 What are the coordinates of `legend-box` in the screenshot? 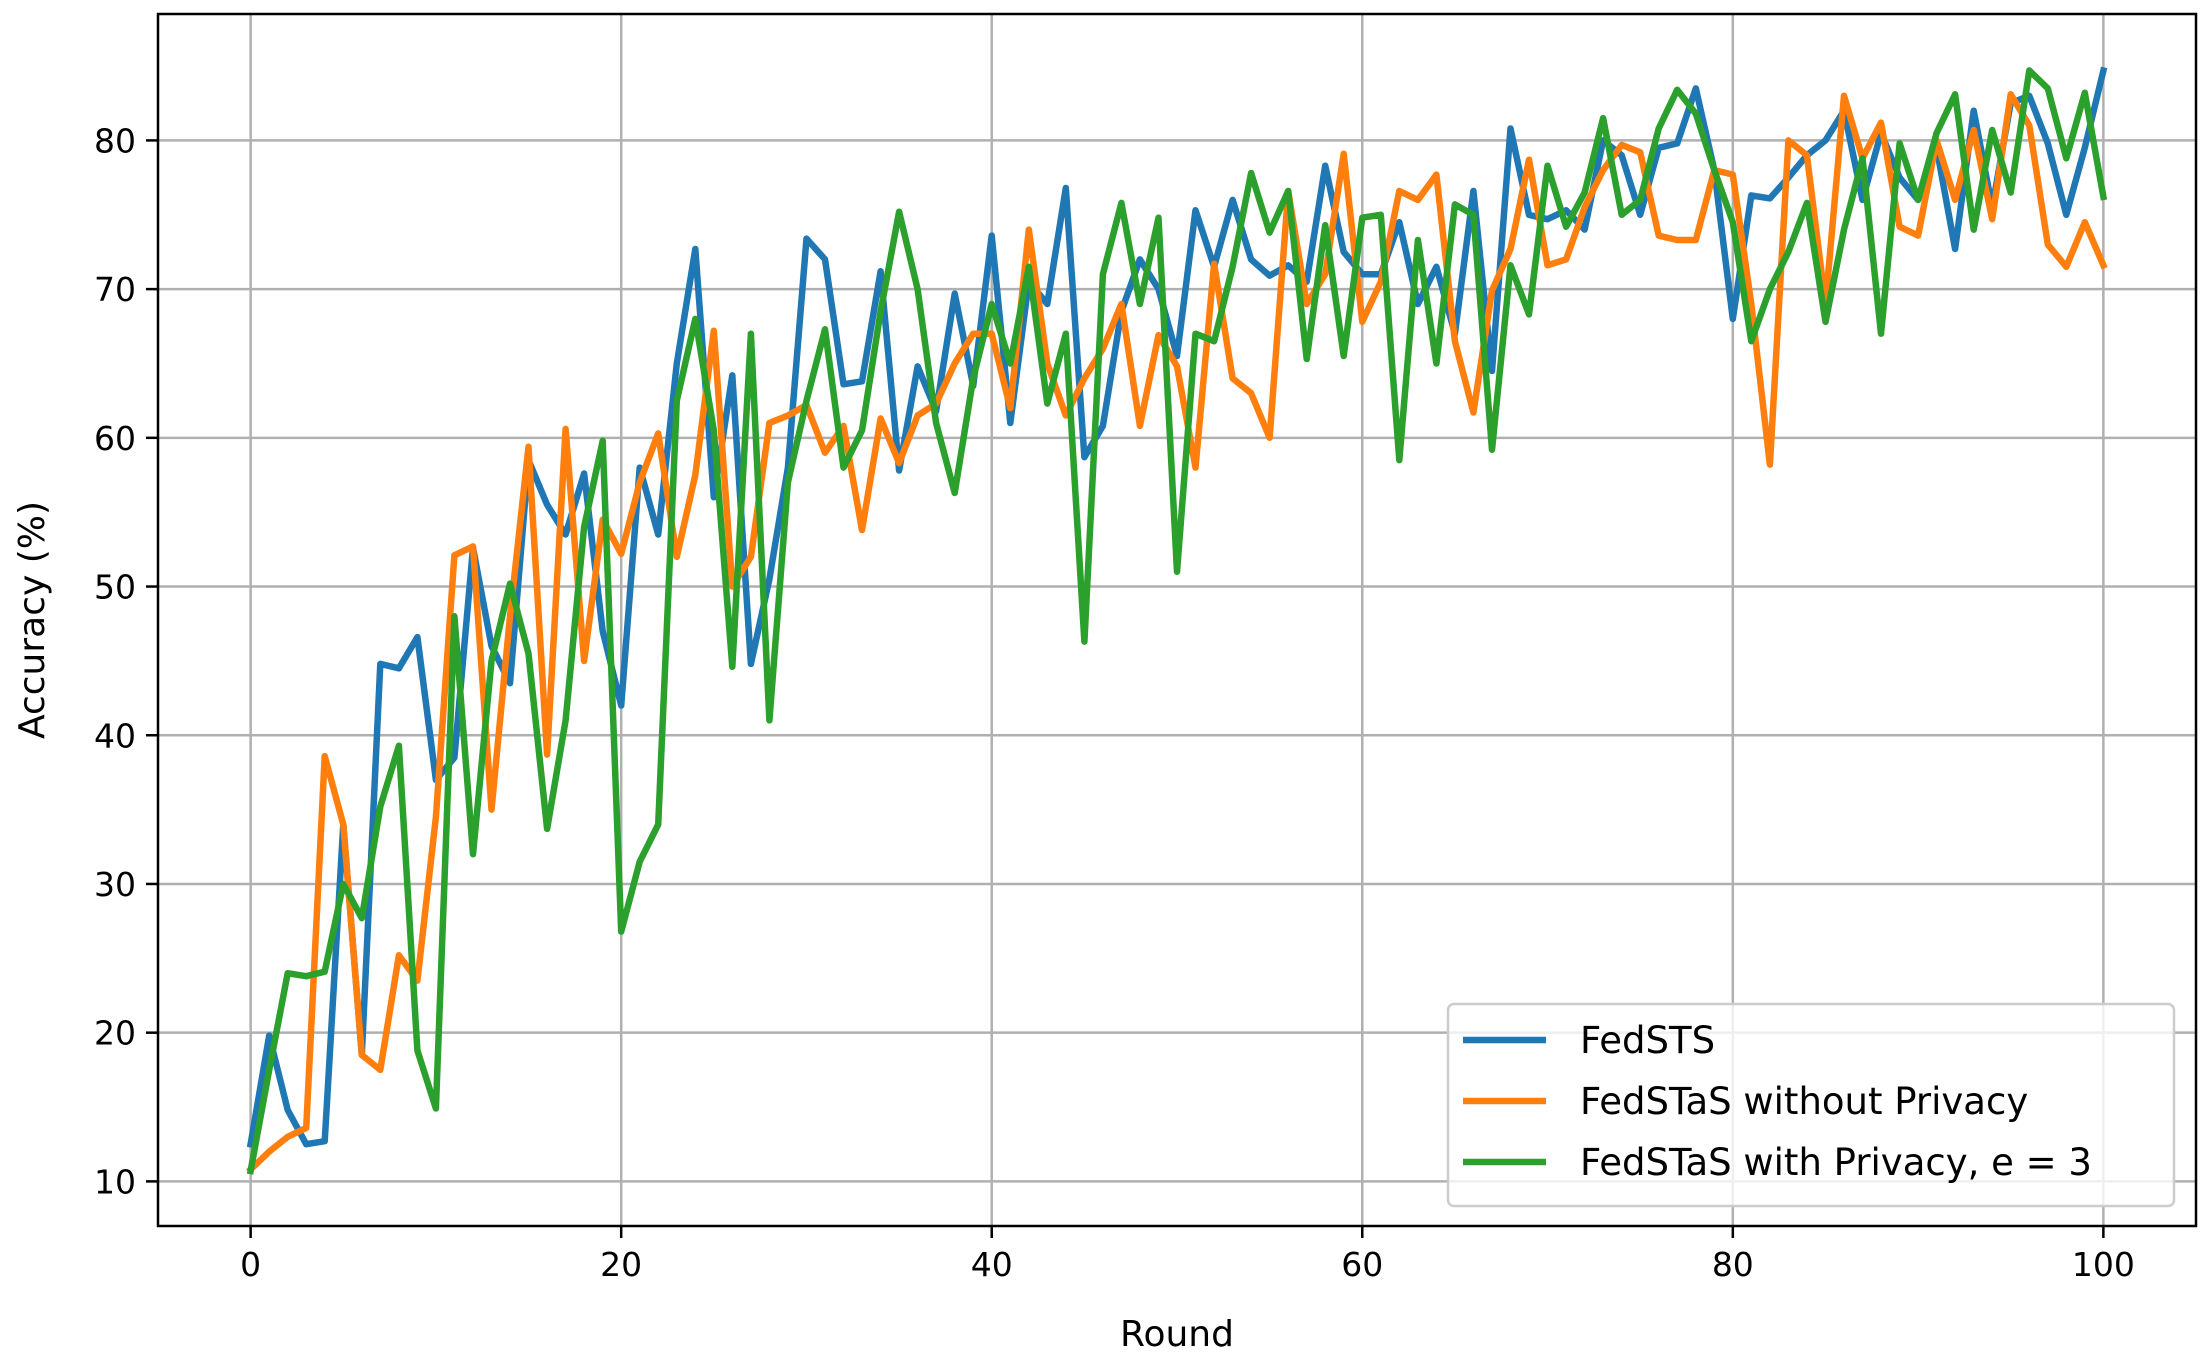 It's located at (1811, 1105).